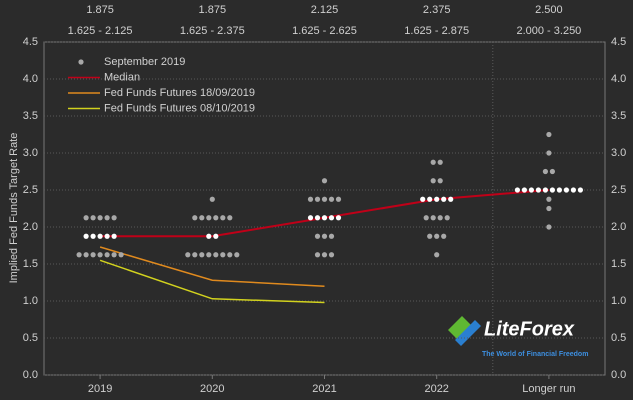 Image resolution: width=633 pixels, height=400 pixels. I want to click on x-tick-label: 2021, so click(324, 389).